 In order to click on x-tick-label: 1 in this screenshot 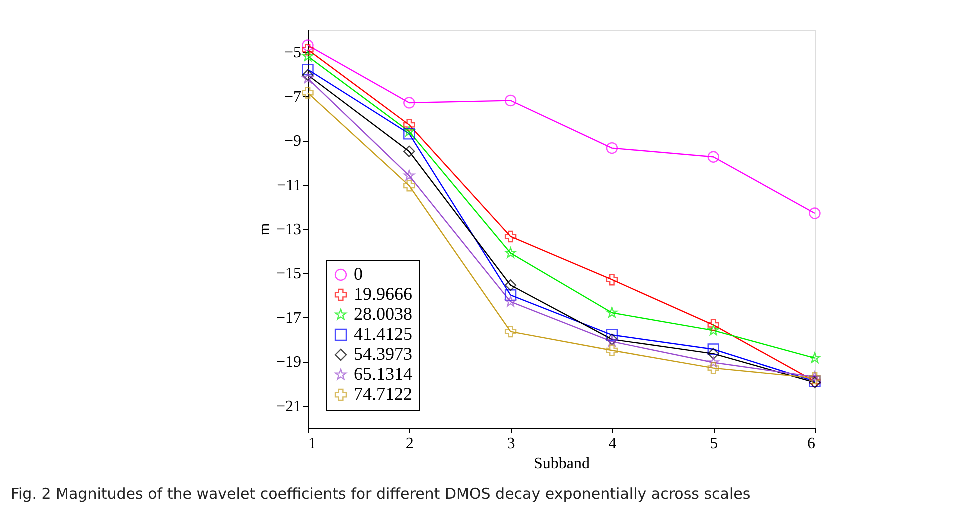, I will do `click(312, 444)`.